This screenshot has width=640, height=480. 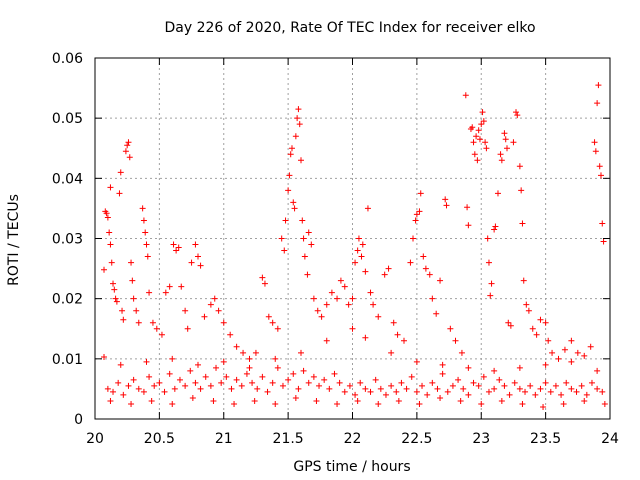 I want to click on y-tick-label: 0.01, so click(x=67, y=360).